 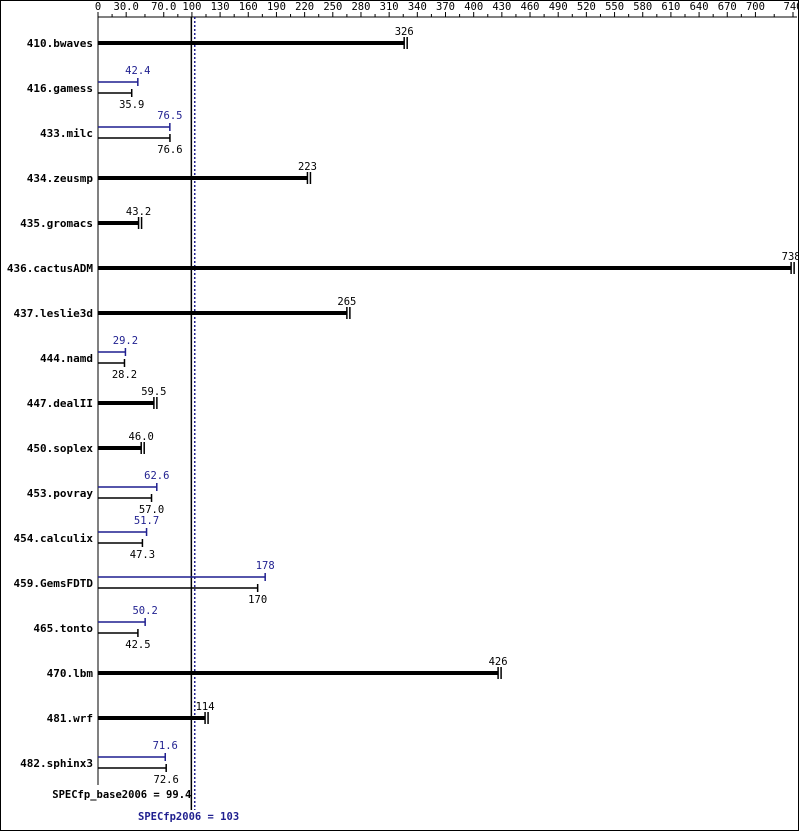 I want to click on value-label: 51.7, so click(x=146, y=521).